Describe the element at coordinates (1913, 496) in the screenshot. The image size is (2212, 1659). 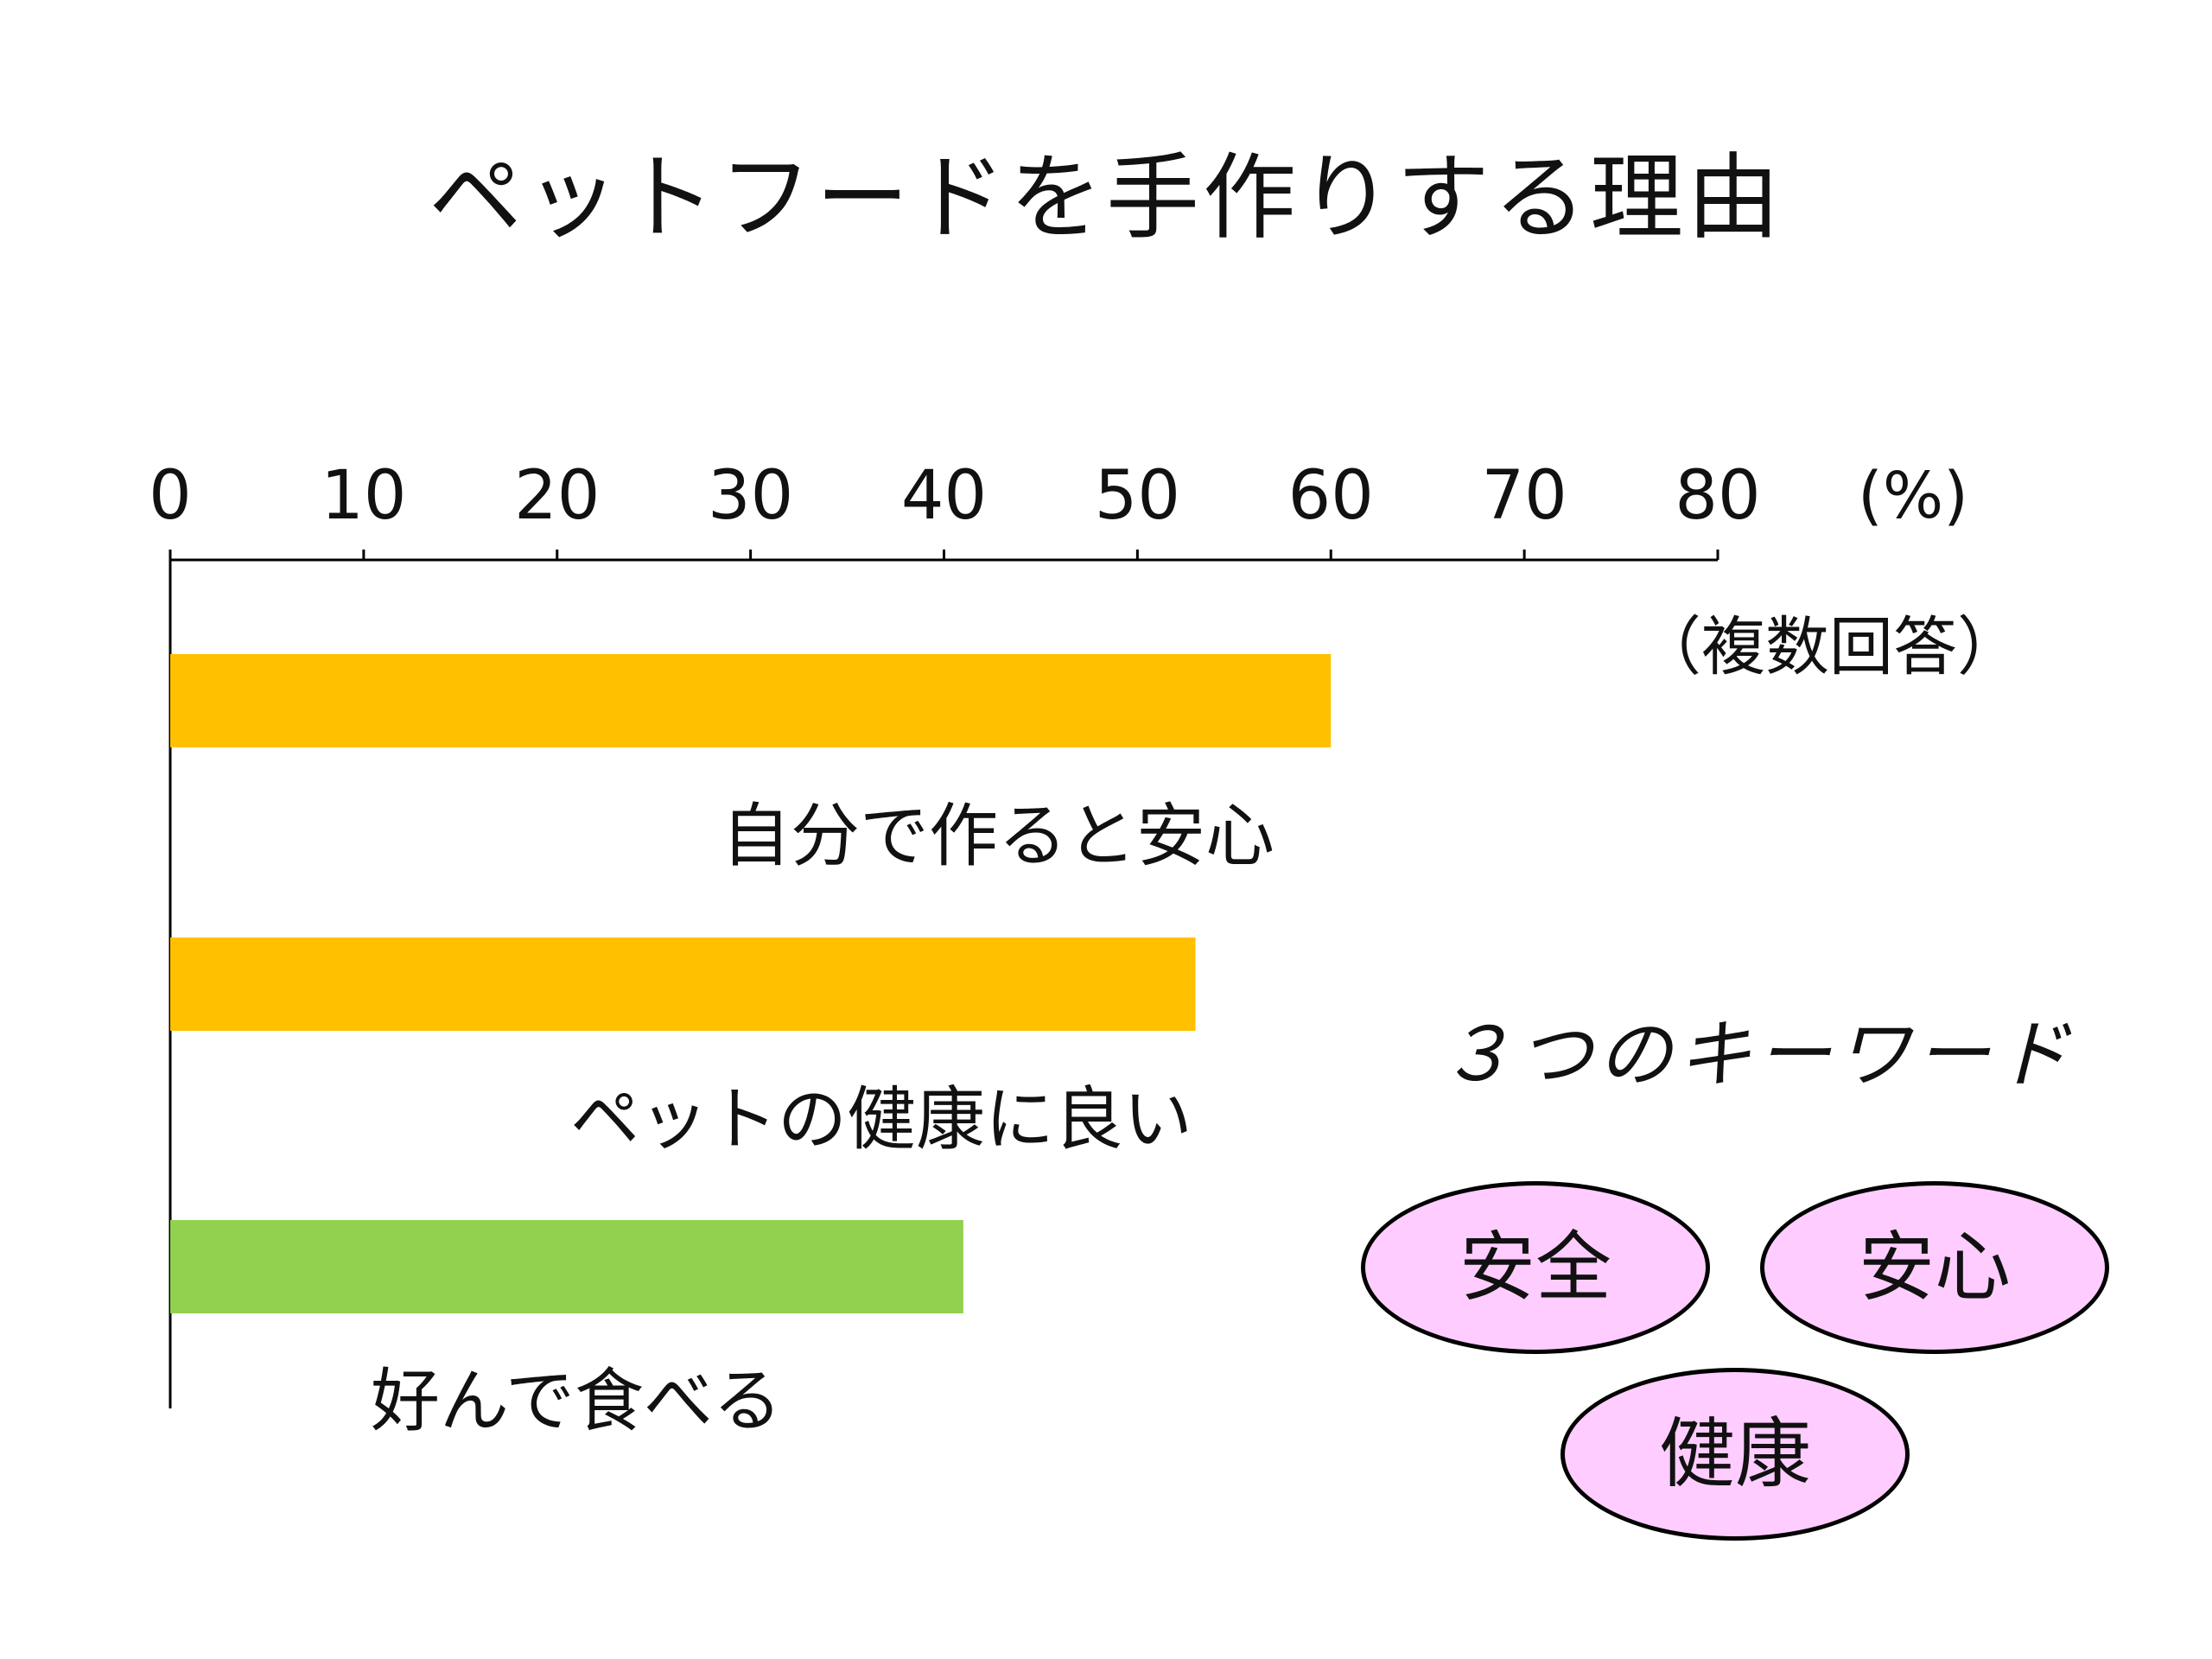
I see `axis-unit-label: (%)` at that location.